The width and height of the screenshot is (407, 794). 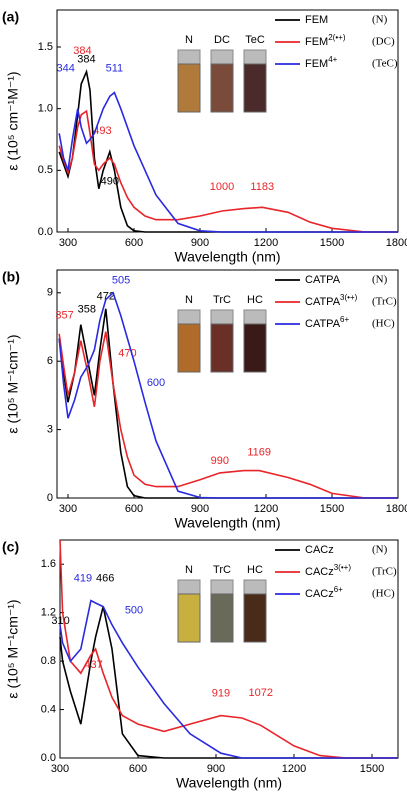 What do you see at coordinates (45, 170) in the screenshot?
I see `y-tick-label: 0.5` at bounding box center [45, 170].